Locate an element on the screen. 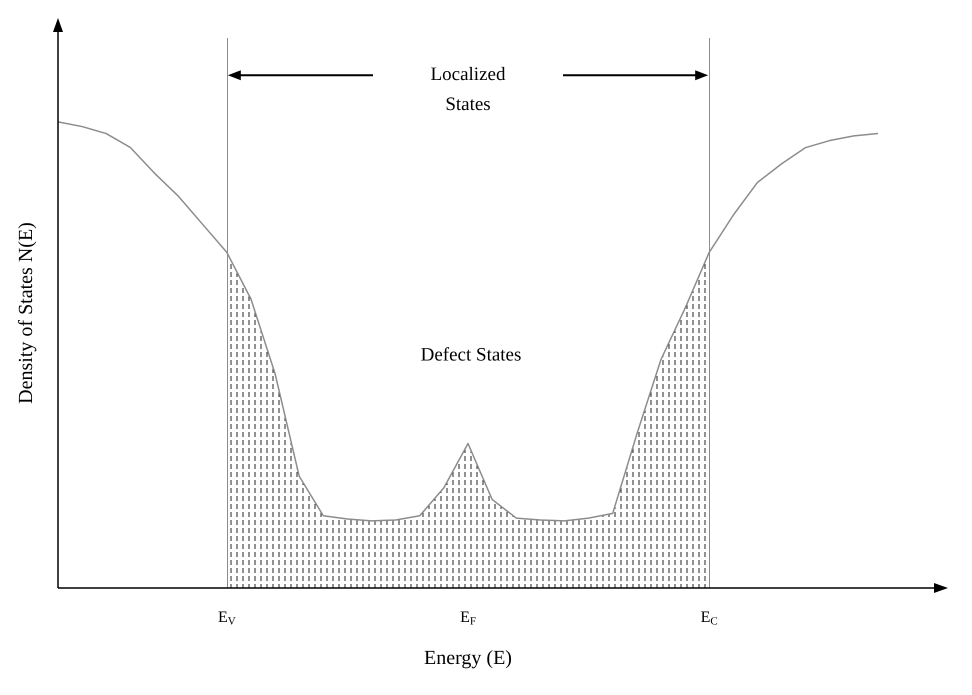 The height and width of the screenshot is (695, 972). y-axis-title: Density of States N(E) is located at coordinates (26, 313).